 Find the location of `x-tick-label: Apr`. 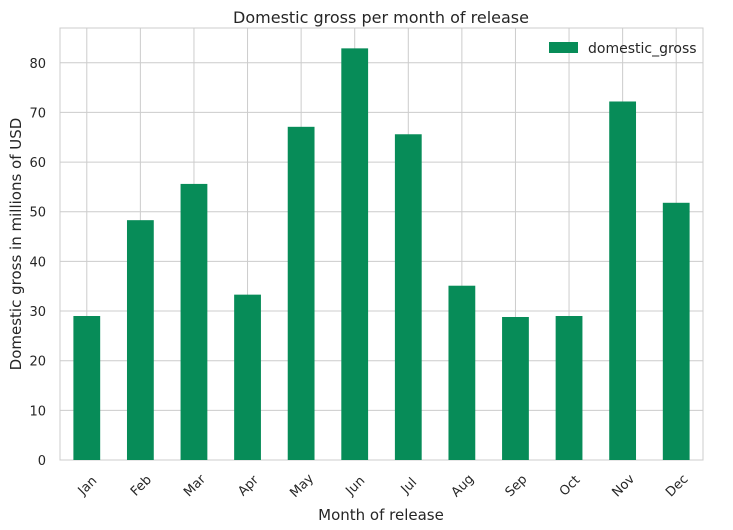

x-tick-label: Apr is located at coordinates (248, 485).